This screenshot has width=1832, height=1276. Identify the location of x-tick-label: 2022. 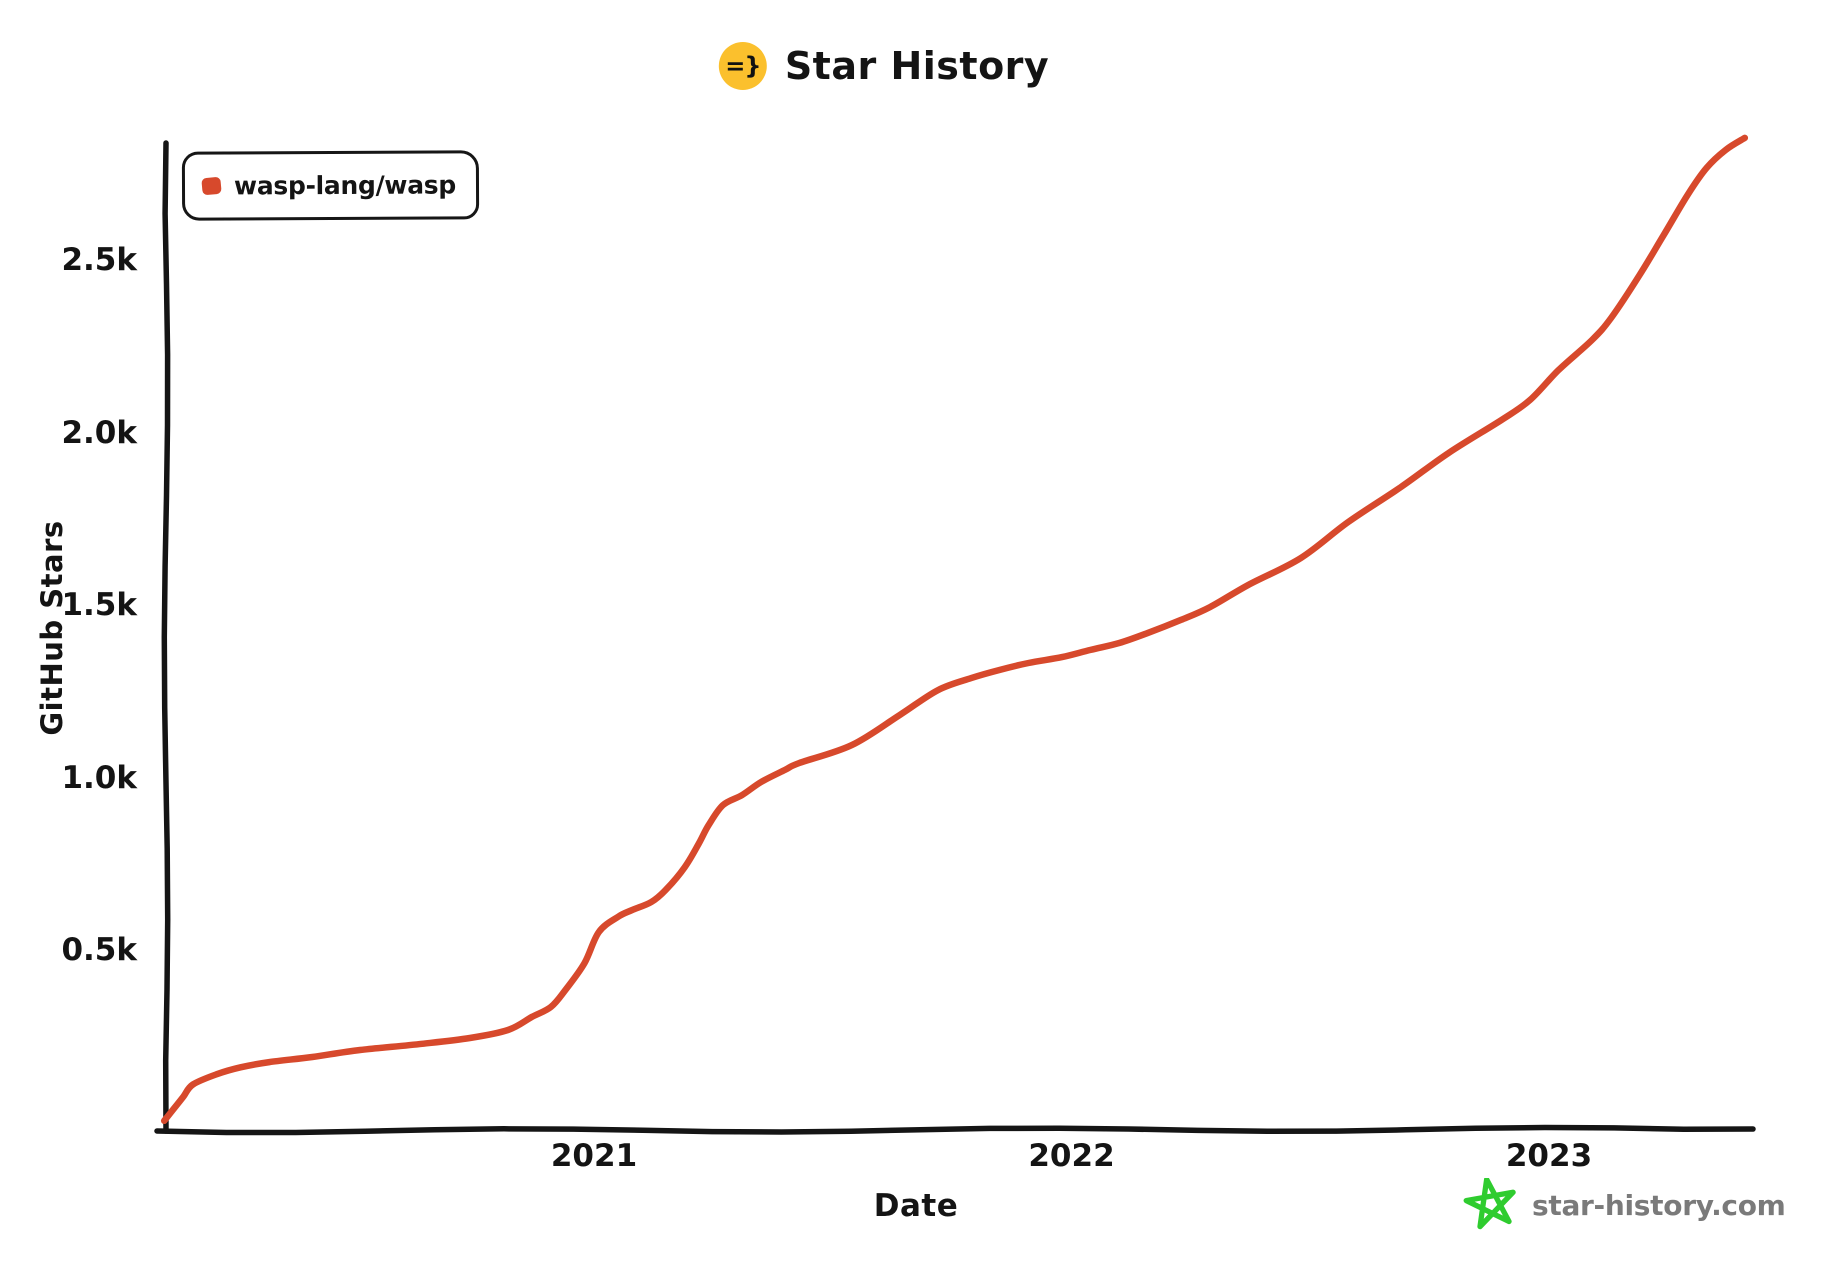
(1071, 1156).